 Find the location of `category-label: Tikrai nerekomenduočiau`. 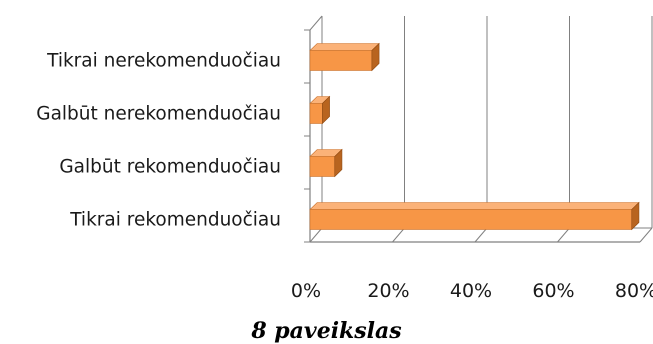

category-label: Tikrai nerekomenduočiau is located at coordinates (163, 61).